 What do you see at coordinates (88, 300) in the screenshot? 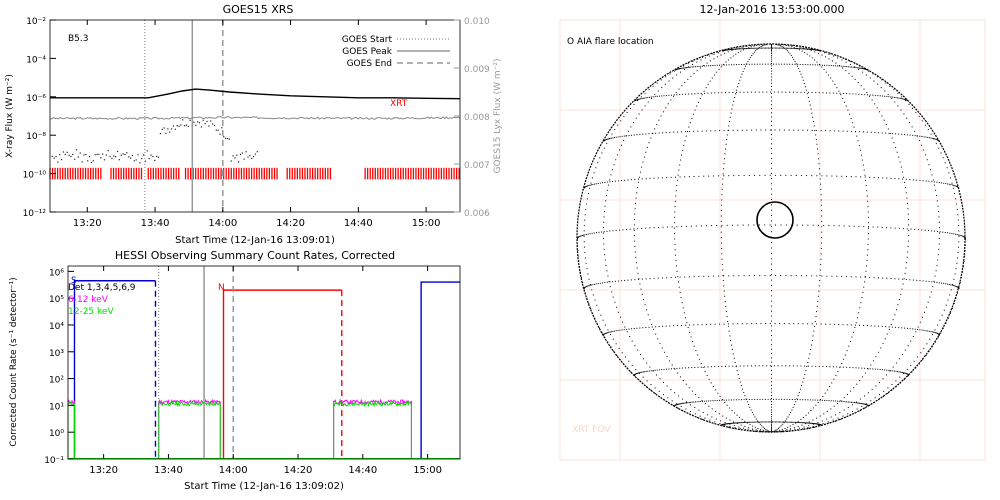
I see `hessi-legend-6-12: 6-12 keV` at bounding box center [88, 300].